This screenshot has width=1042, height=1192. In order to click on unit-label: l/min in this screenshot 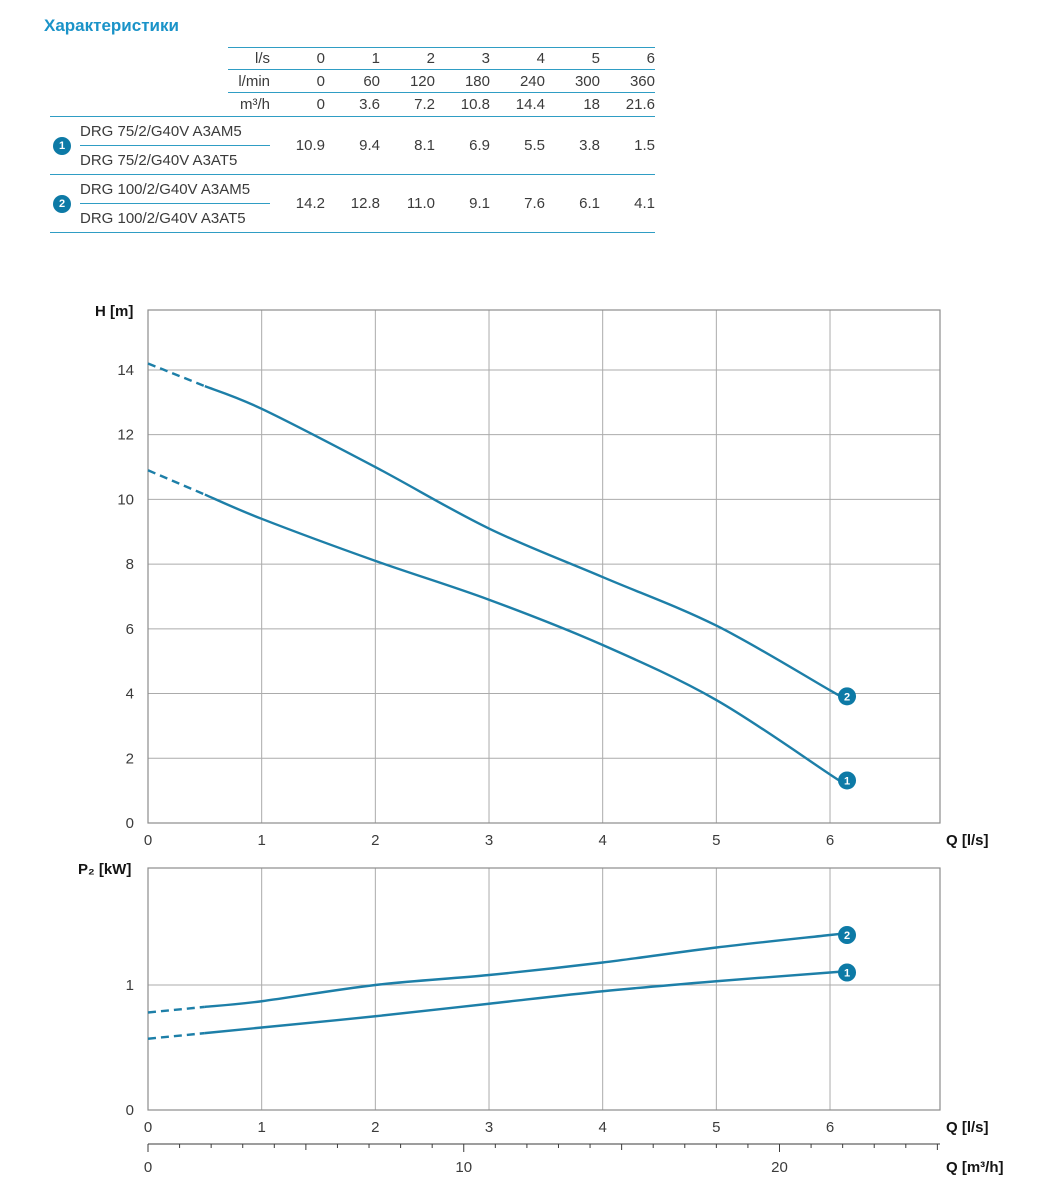, I will do `click(254, 81)`.